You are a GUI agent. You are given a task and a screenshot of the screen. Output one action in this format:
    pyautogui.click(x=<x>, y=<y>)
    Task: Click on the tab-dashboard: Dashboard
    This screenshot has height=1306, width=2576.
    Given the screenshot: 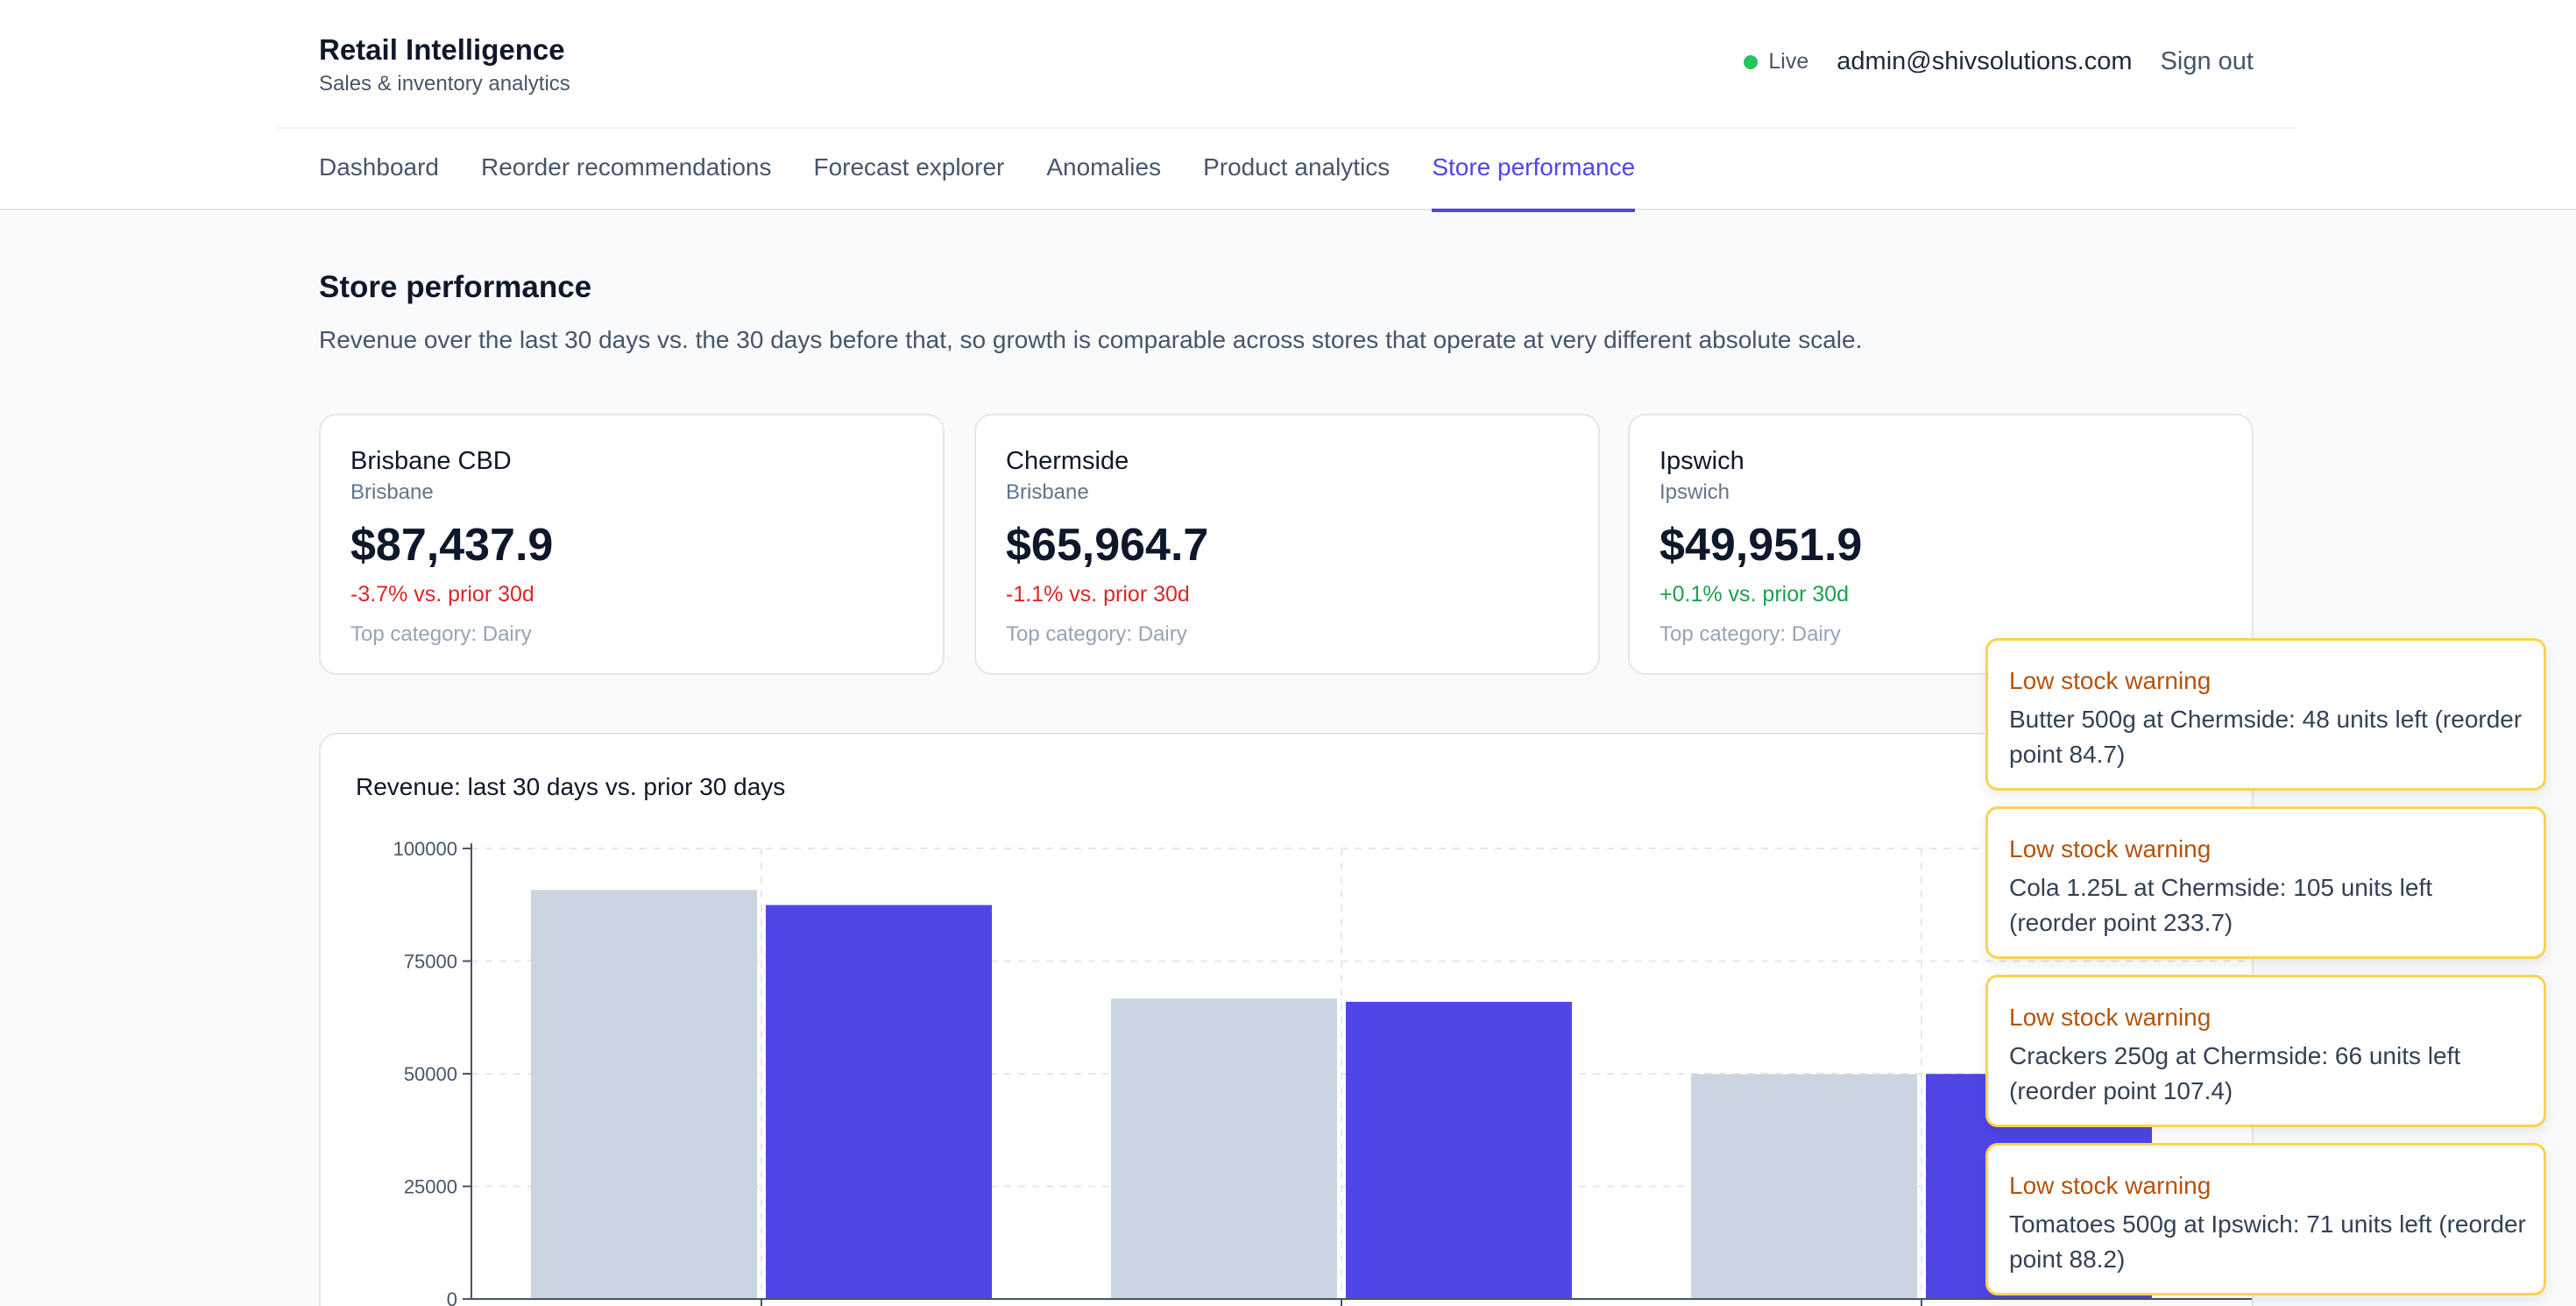 What is the action you would take?
    pyautogui.click(x=379, y=167)
    